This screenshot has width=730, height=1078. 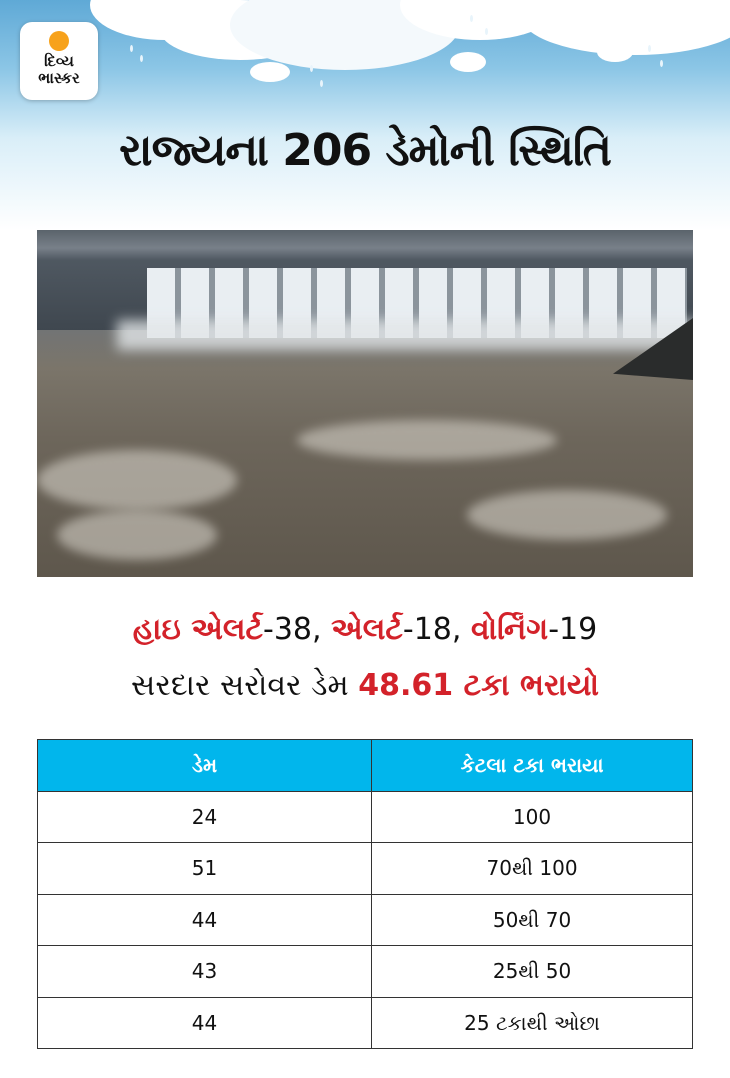 I want to click on table-row: 24 100, so click(x=364, y=816).